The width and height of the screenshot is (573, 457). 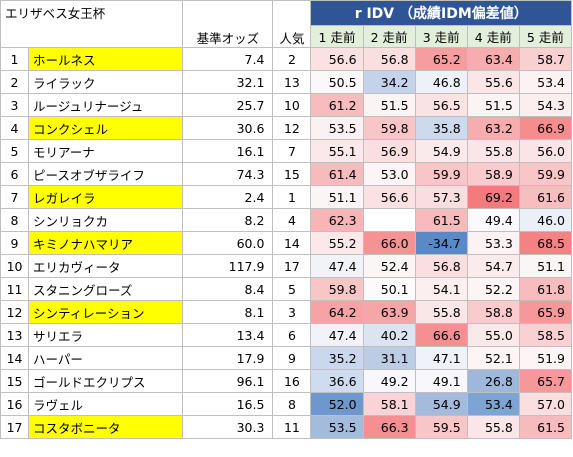 I want to click on table-row: 2 ライラック 32.1 13 50.5 34.2 46.8 55.6 53.4, so click(x=286, y=82).